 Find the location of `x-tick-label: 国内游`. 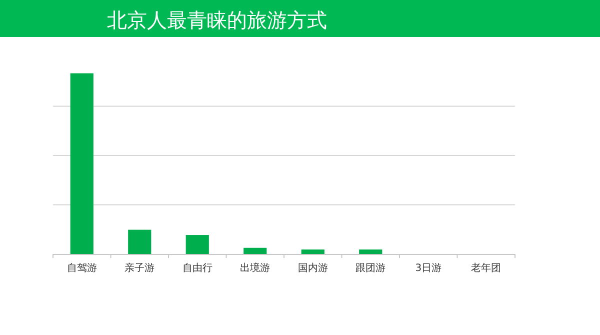

x-tick-label: 国内游 is located at coordinates (313, 268).